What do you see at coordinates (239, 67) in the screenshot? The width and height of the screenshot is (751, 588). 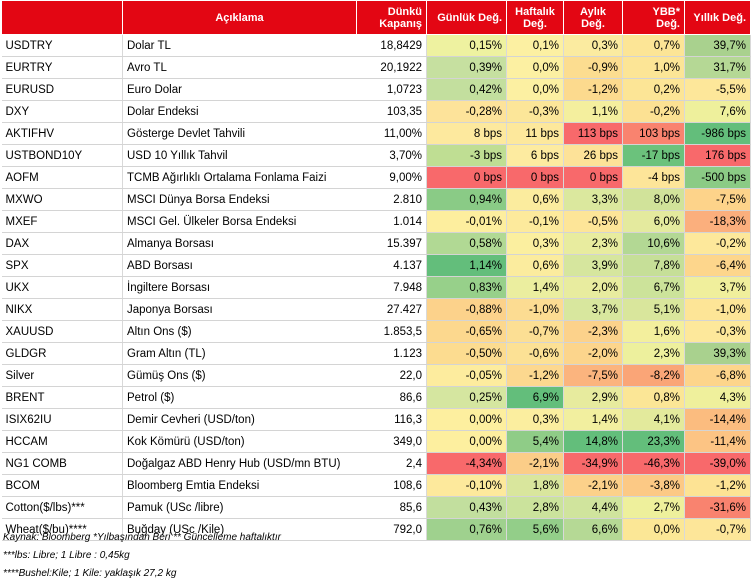 I see `row-description: Avro TL` at bounding box center [239, 67].